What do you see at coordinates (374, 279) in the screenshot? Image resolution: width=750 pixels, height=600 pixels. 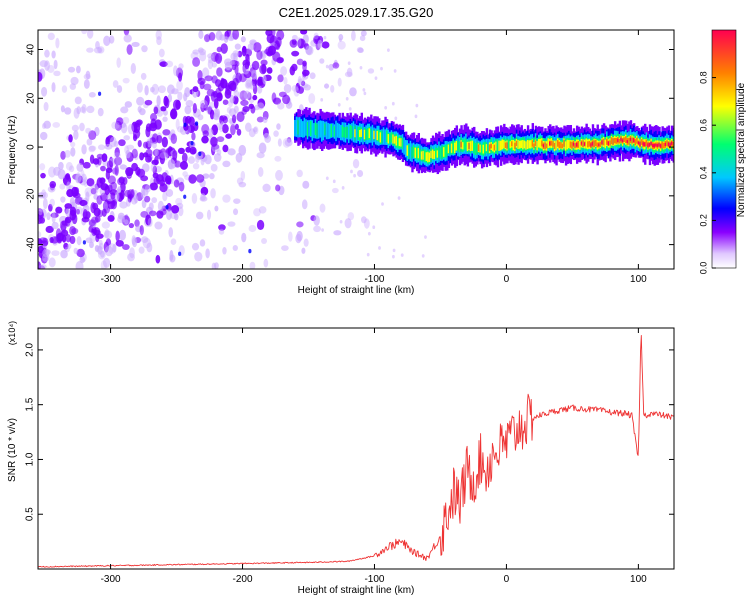 I see `heatmap-x-tick-label: -100` at bounding box center [374, 279].